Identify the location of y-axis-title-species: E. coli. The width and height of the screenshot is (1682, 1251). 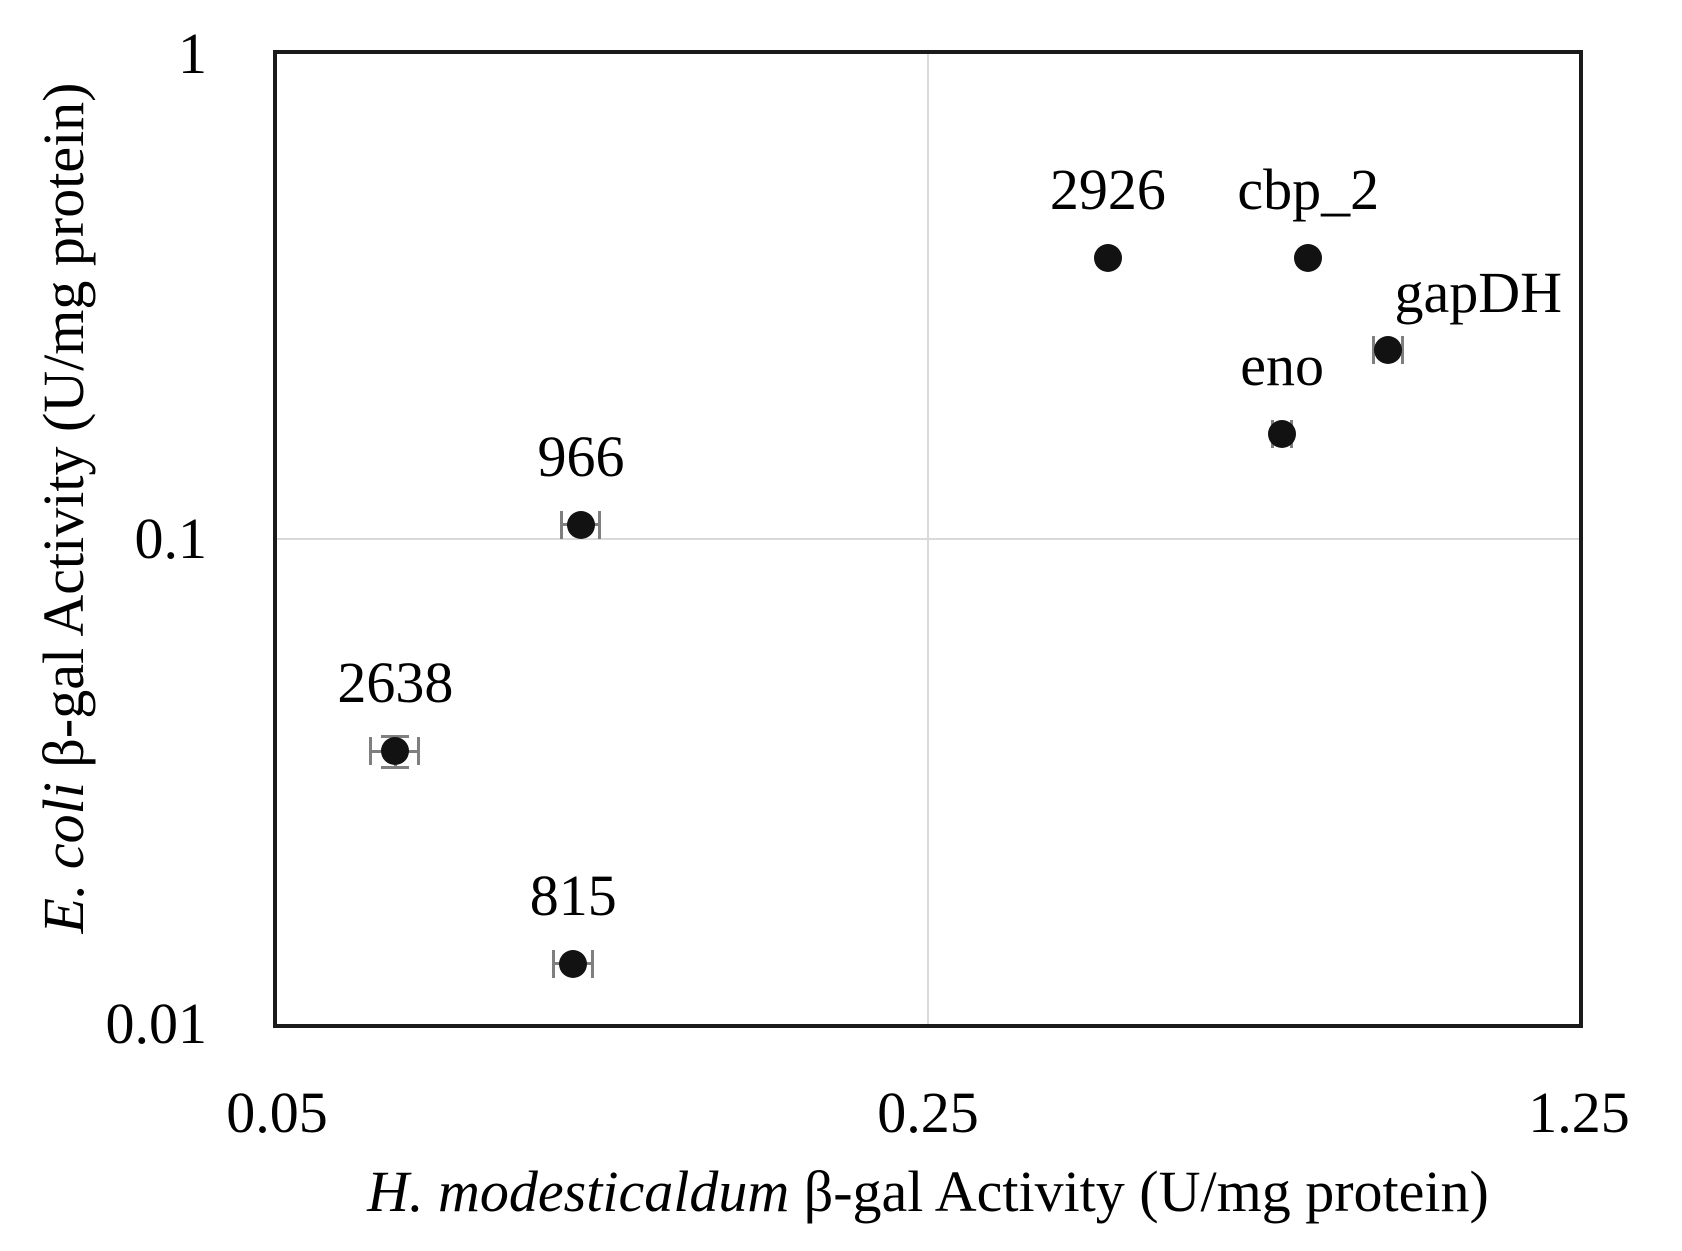
(63, 858).